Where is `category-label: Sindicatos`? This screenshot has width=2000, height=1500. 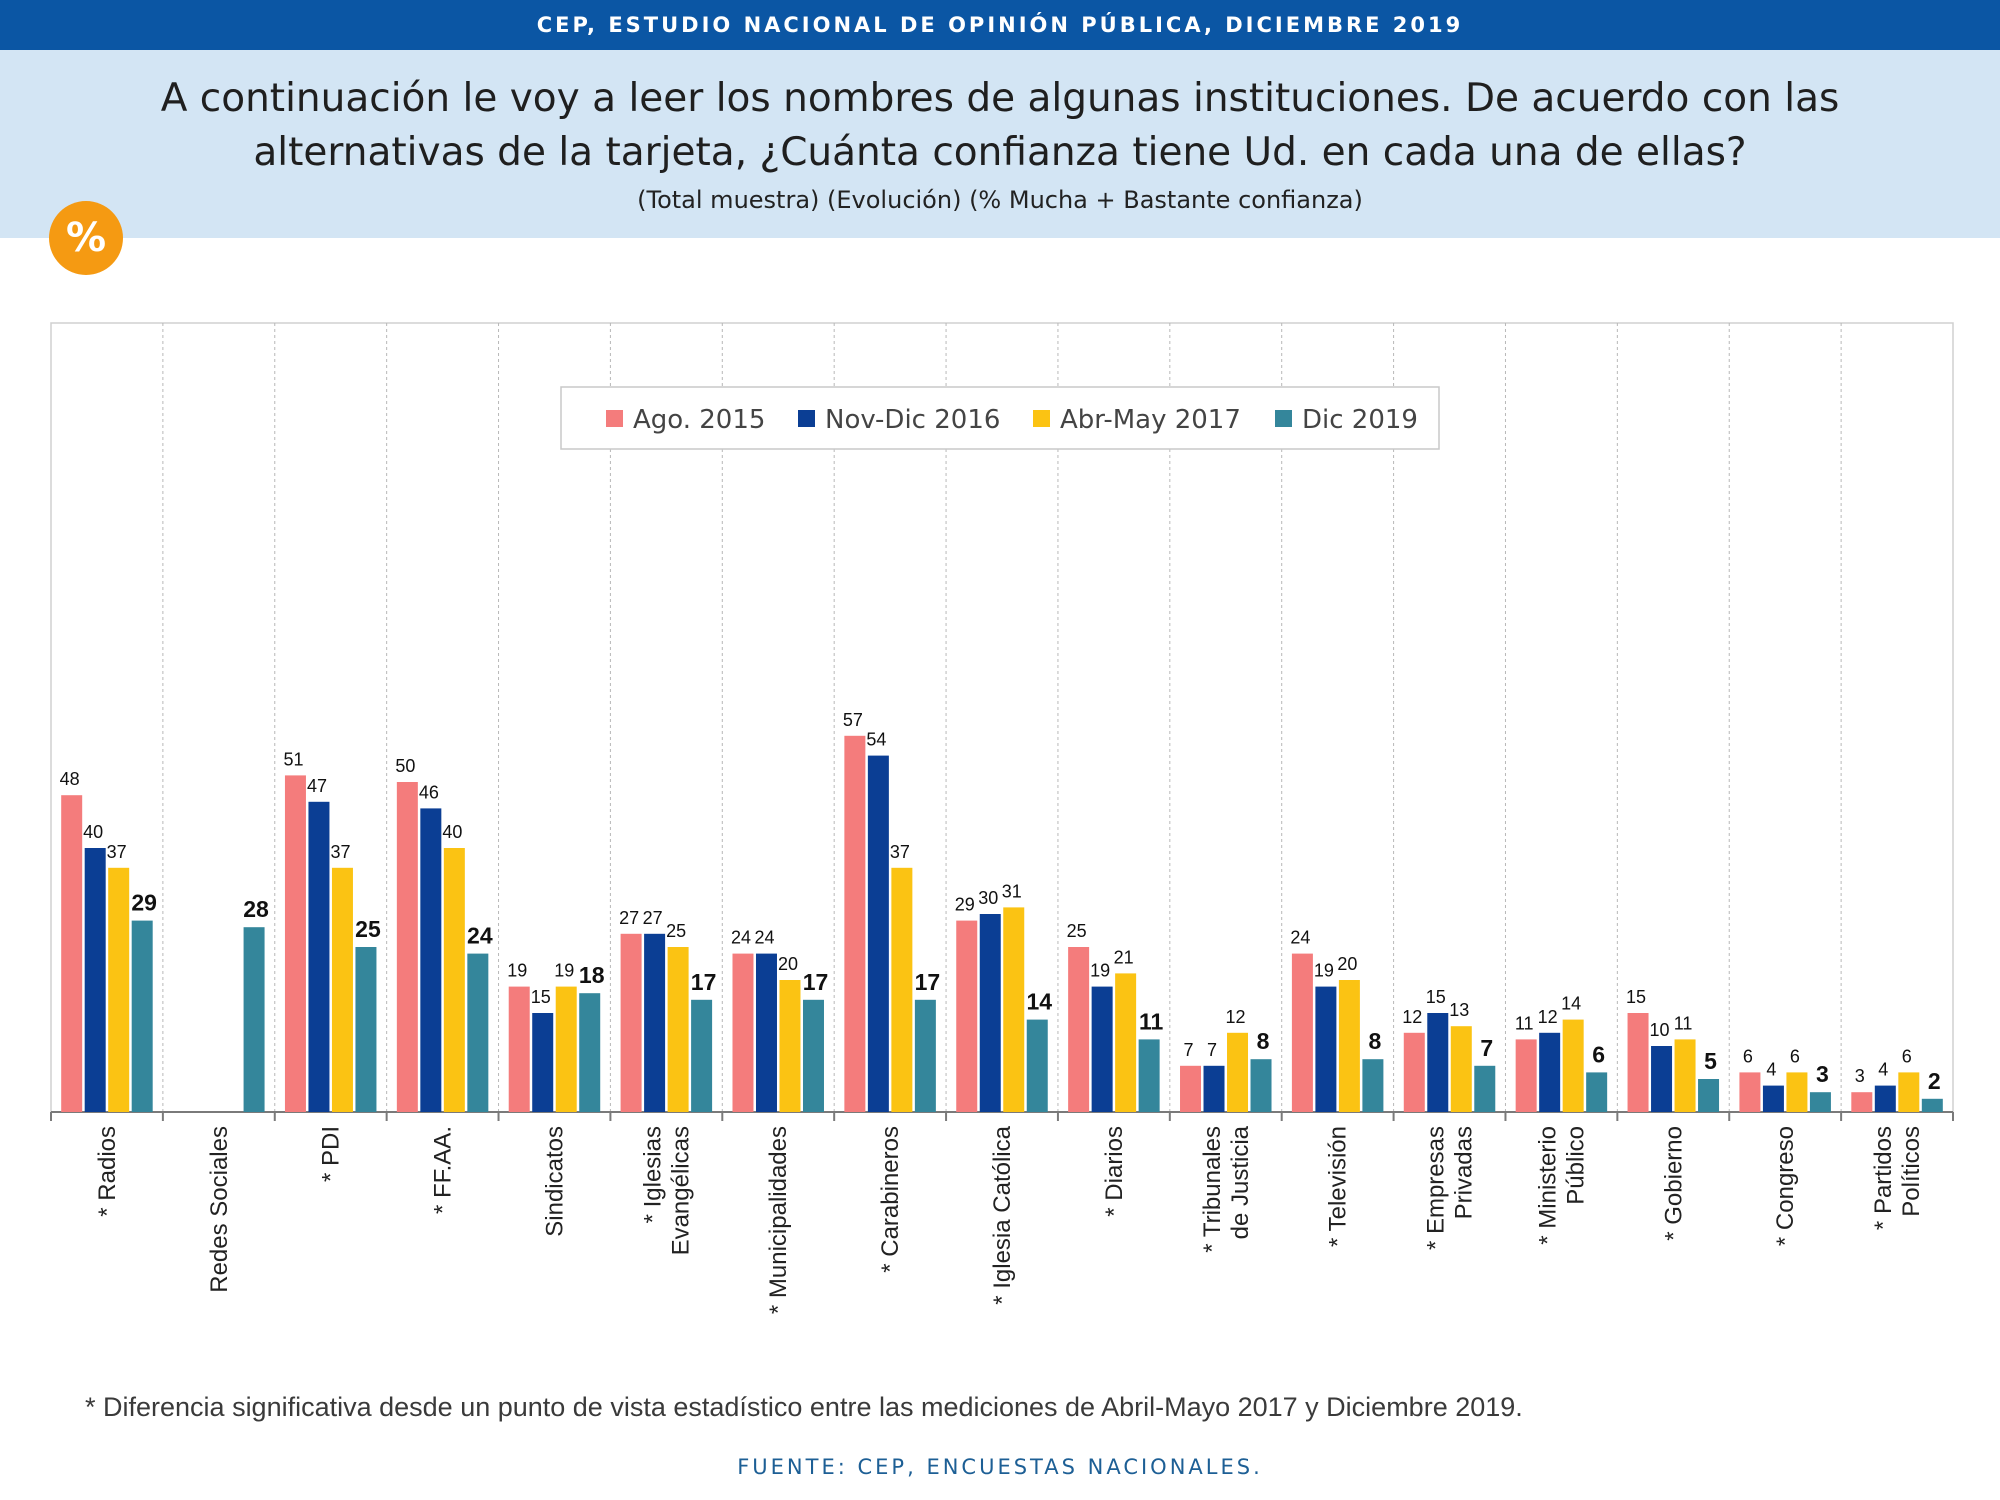 category-label: Sindicatos is located at coordinates (554, 1181).